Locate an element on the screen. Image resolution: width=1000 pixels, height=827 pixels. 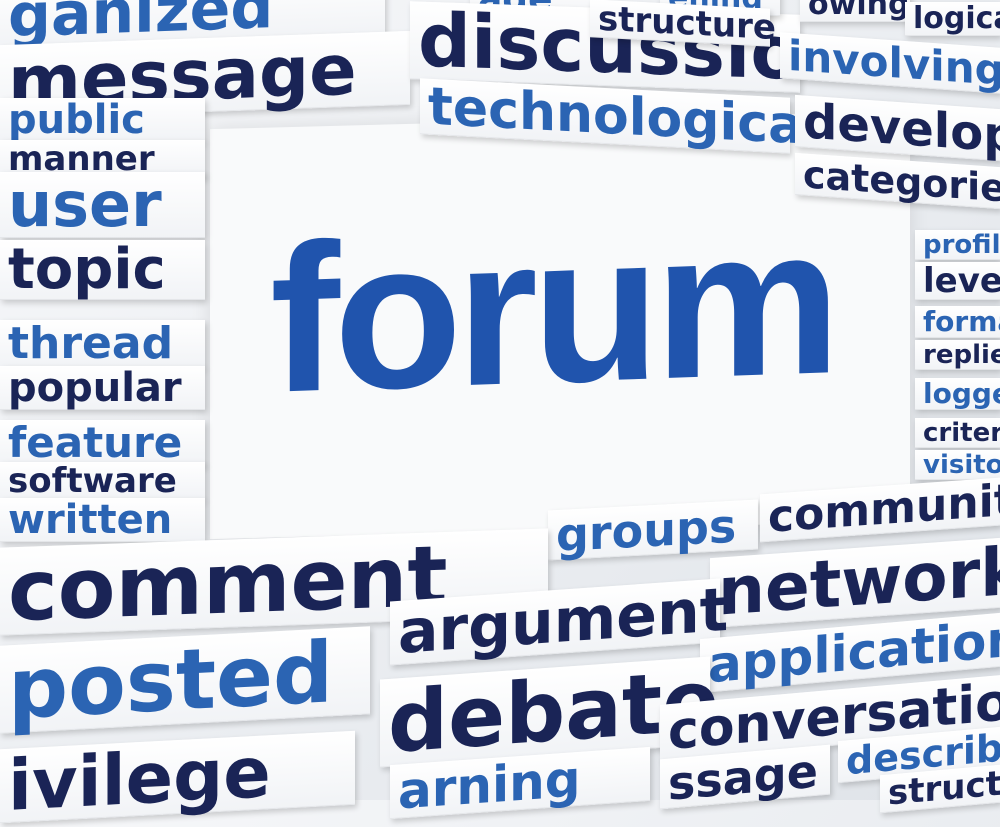
word-profile: profile is located at coordinates (957, 245).